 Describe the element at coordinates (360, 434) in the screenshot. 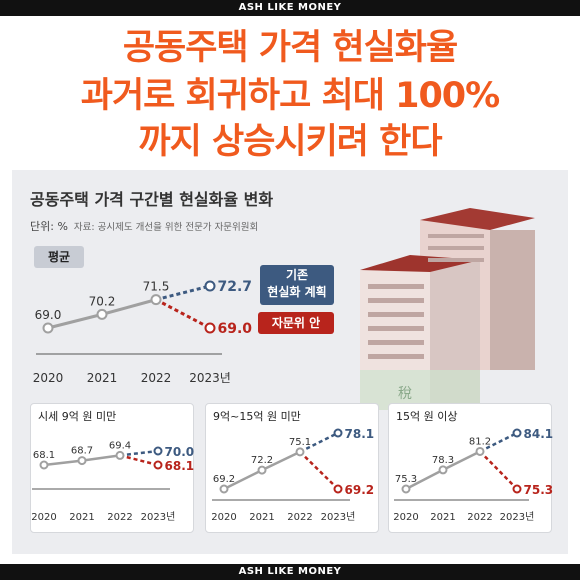

I see `rate-9-15-data-label: 78.1` at that location.